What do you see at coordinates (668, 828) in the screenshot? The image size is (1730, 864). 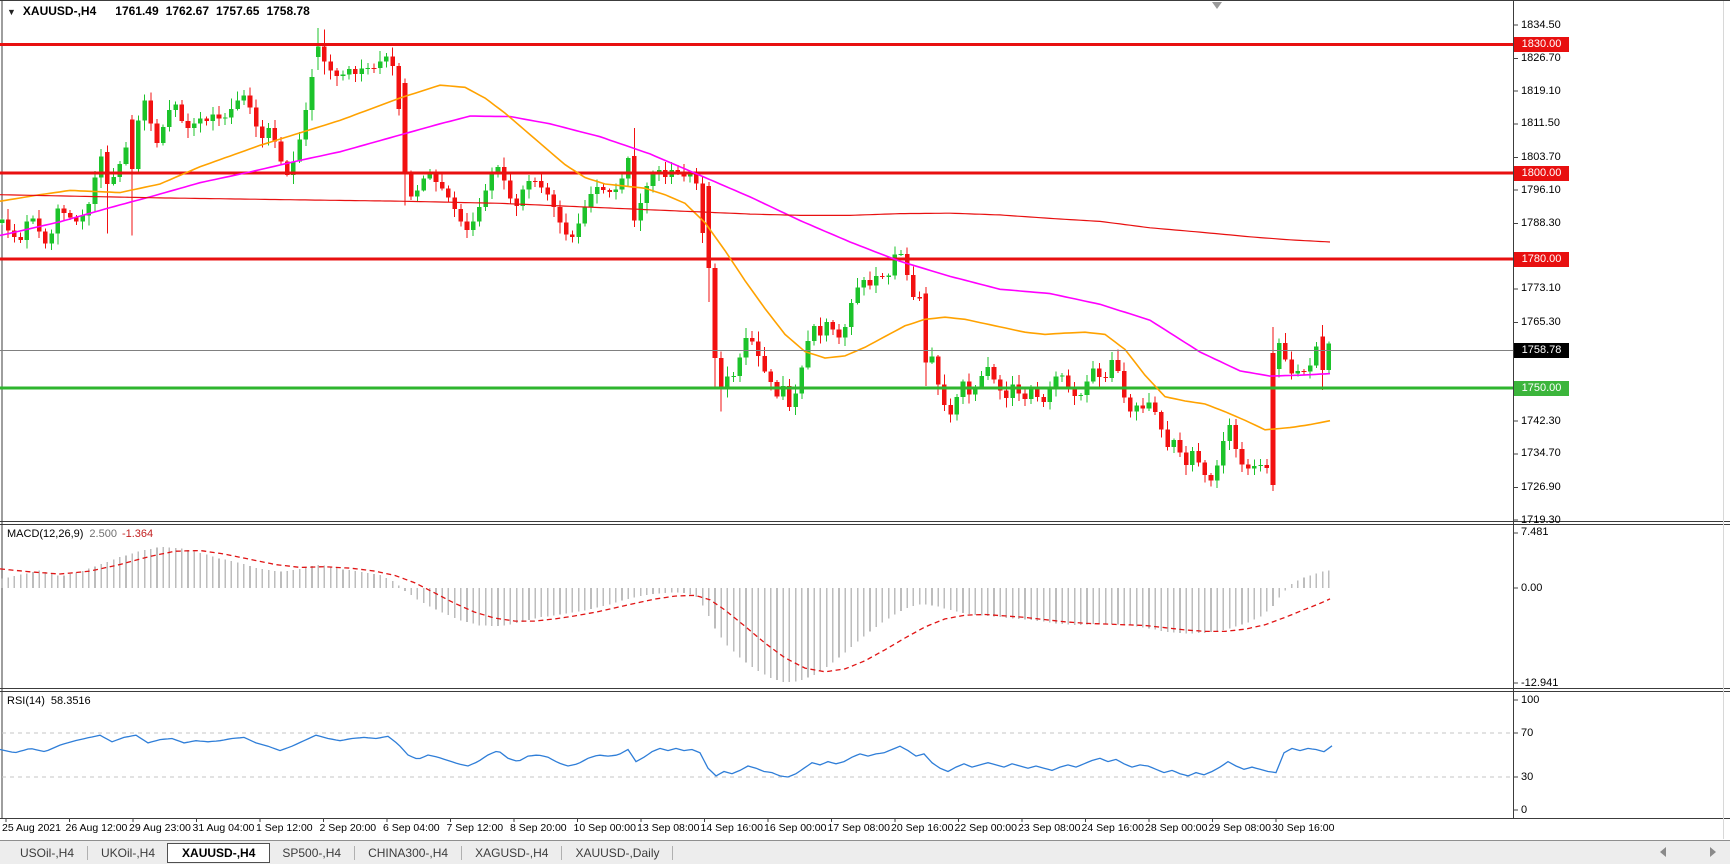 I see `time-tick-label: 13 Sep 08:00` at bounding box center [668, 828].